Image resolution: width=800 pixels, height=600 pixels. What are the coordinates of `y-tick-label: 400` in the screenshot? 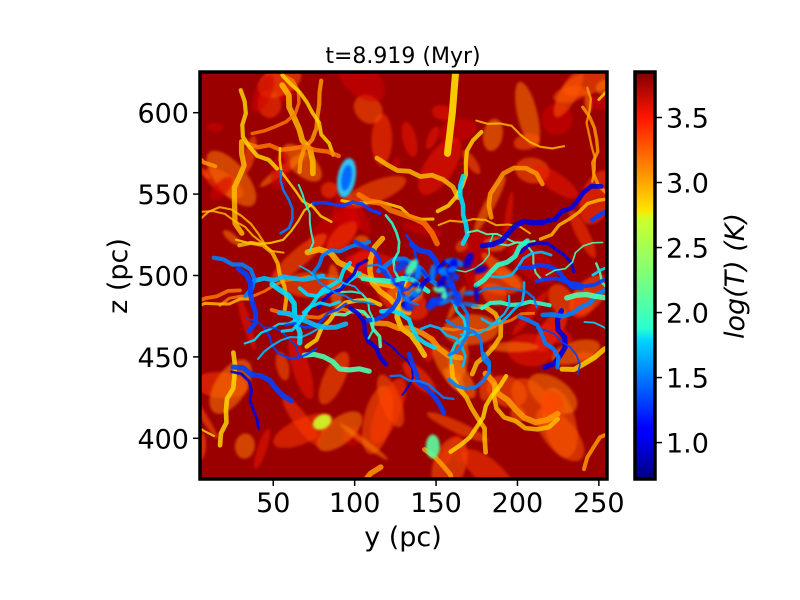 It's located at (163, 439).